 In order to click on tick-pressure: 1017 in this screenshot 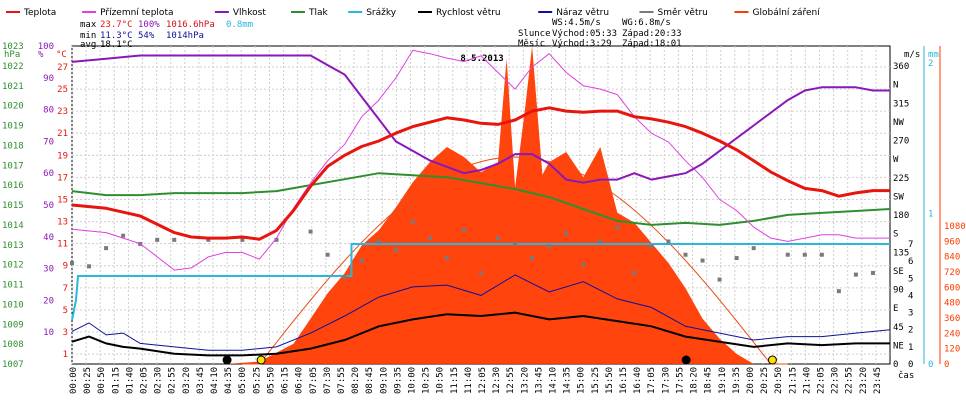, I will do `click(13, 166)`.